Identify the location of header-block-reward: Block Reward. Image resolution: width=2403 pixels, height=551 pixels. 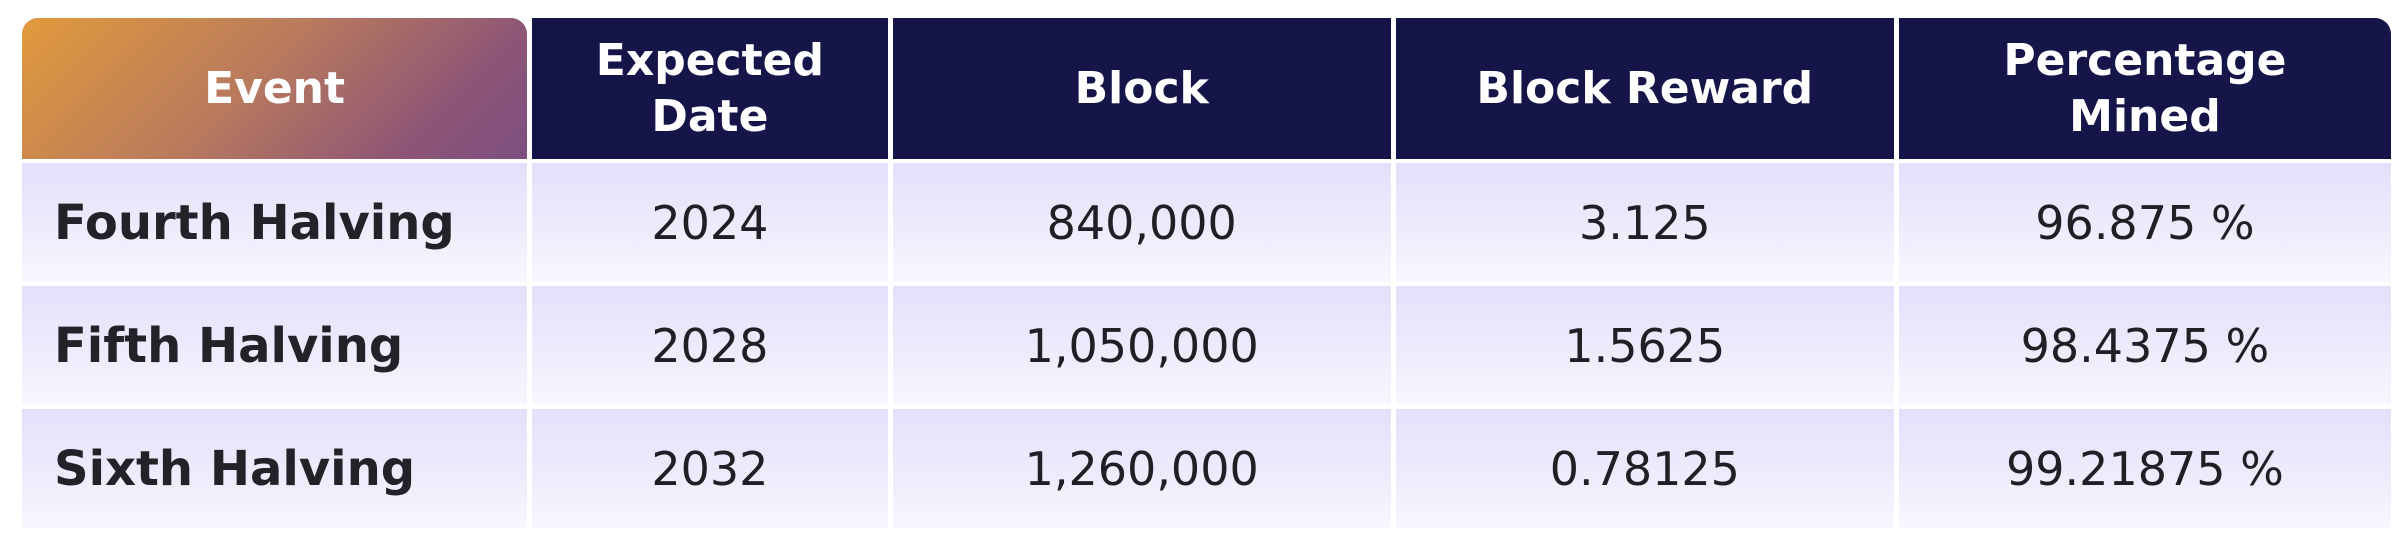
(1644, 88).